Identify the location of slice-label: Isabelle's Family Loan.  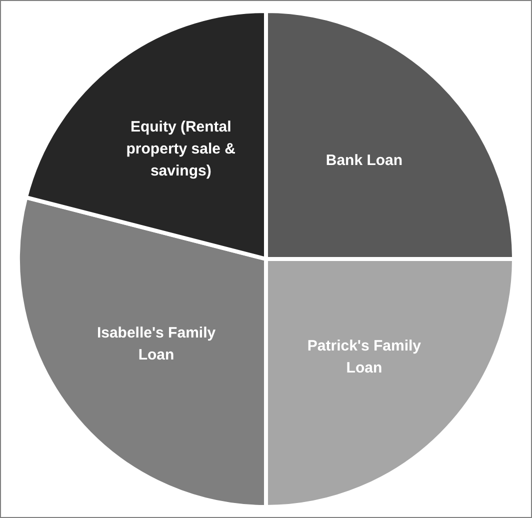
(156, 344).